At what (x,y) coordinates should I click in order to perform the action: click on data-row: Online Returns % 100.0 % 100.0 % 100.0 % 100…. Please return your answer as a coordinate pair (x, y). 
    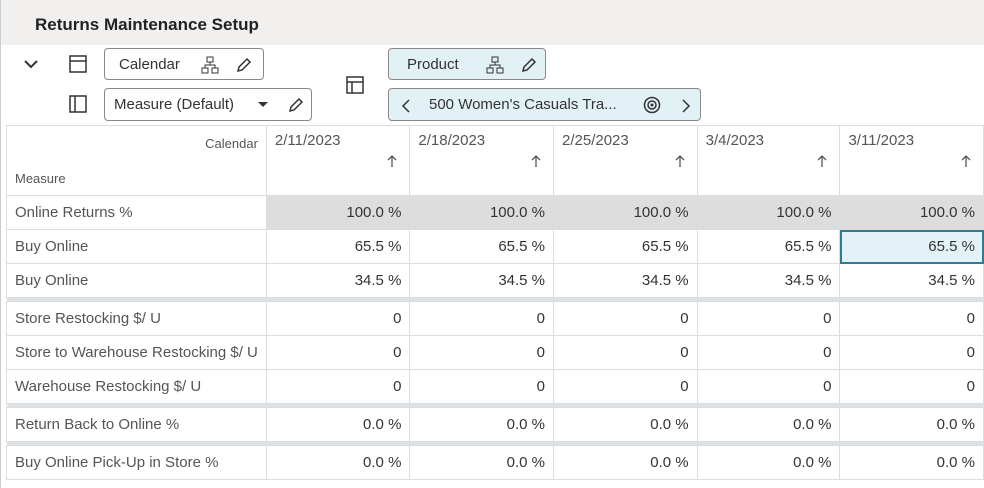
    Looking at the image, I should click on (495, 212).